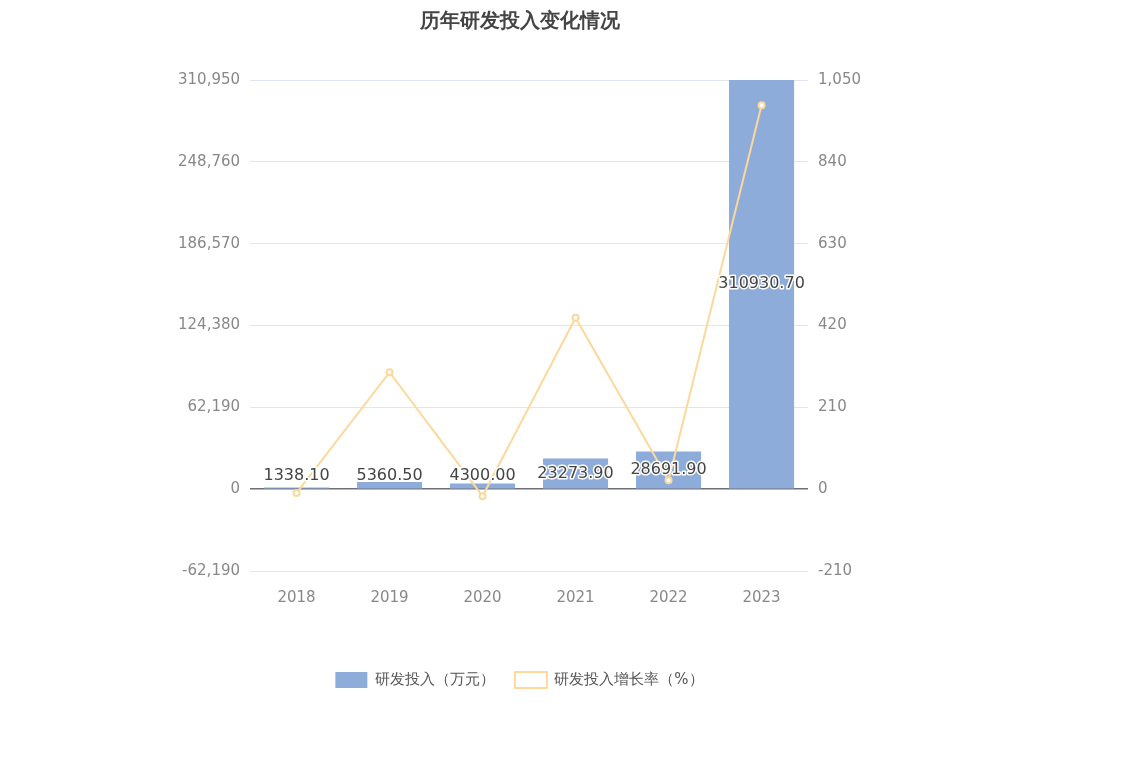 The width and height of the screenshot is (1134, 766). What do you see at coordinates (832, 324) in the screenshot?
I see `y2-tick-label: 420` at bounding box center [832, 324].